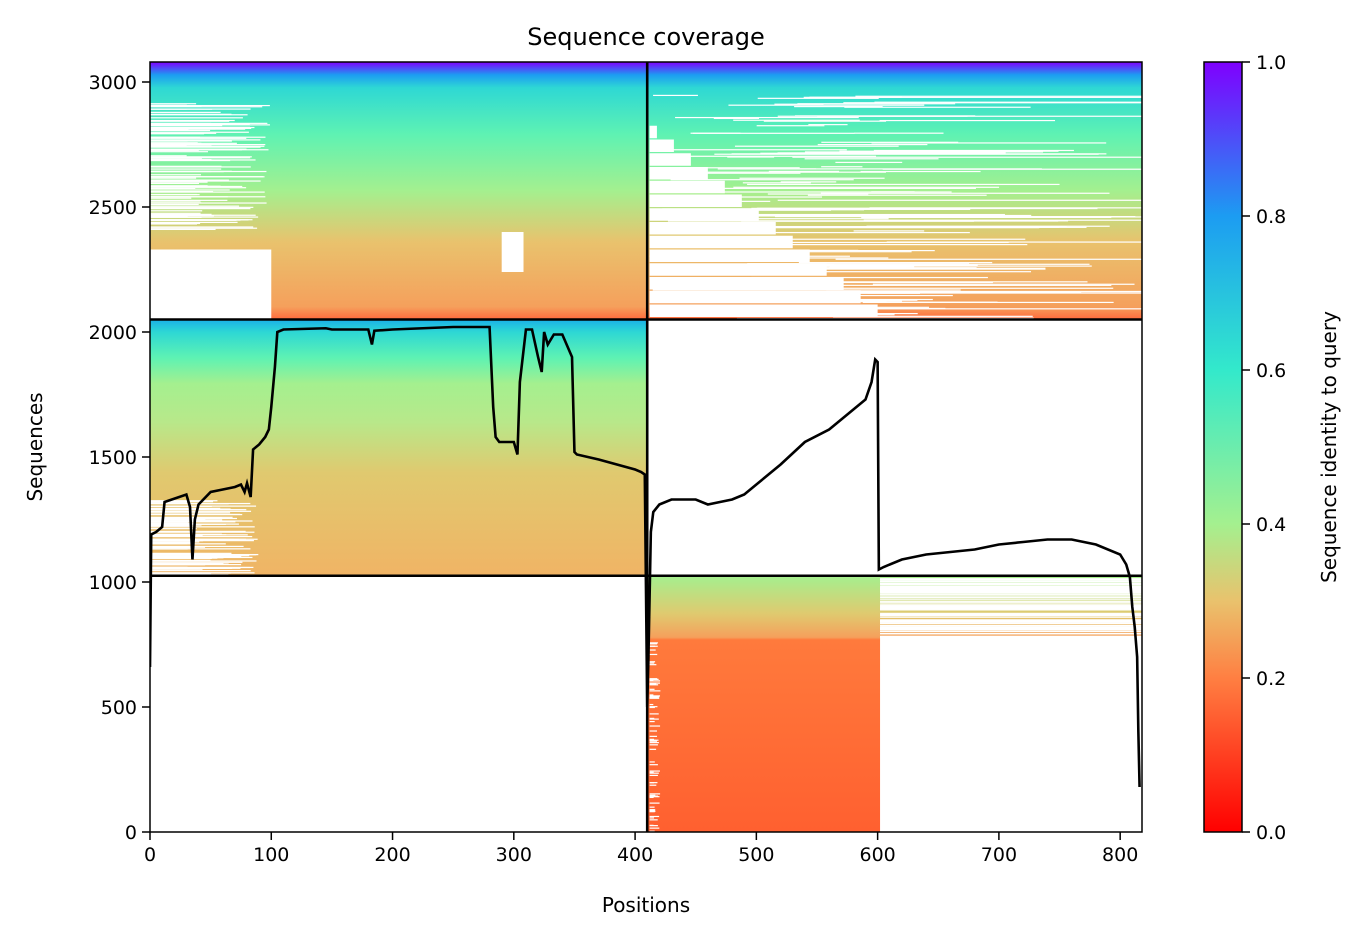 The image size is (1364, 943). What do you see at coordinates (211, 284) in the screenshot?
I see `gap-region` at bounding box center [211, 284].